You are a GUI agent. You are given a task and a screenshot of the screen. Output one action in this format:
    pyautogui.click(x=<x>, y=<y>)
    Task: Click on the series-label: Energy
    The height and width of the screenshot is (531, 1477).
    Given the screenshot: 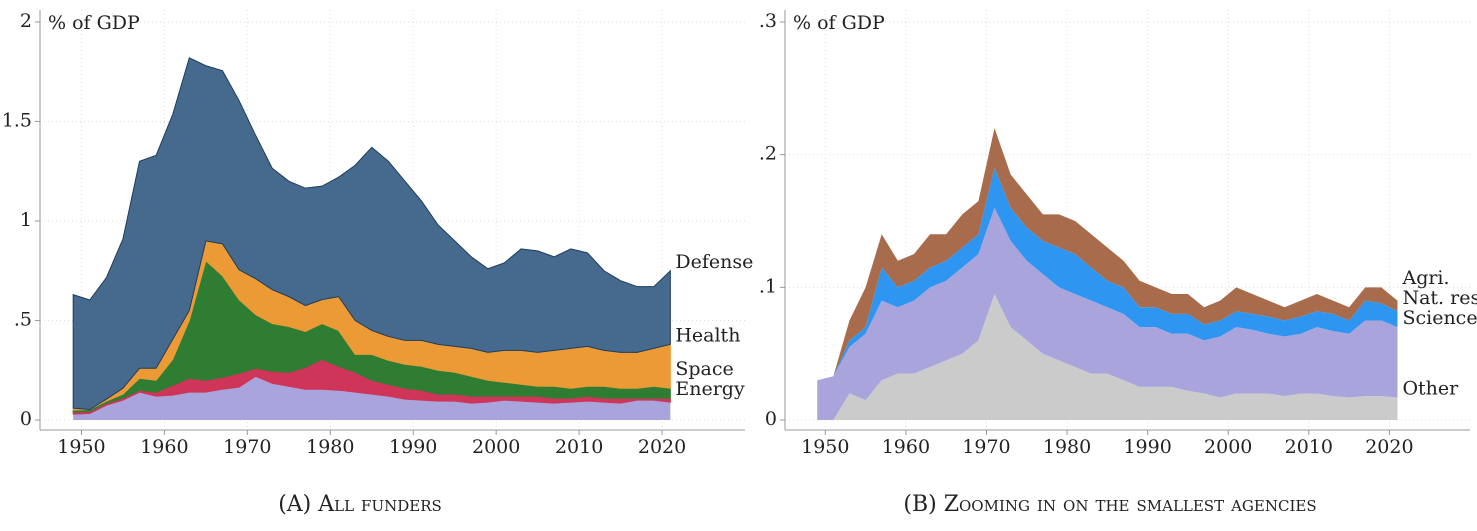 What is the action you would take?
    pyautogui.click(x=710, y=389)
    